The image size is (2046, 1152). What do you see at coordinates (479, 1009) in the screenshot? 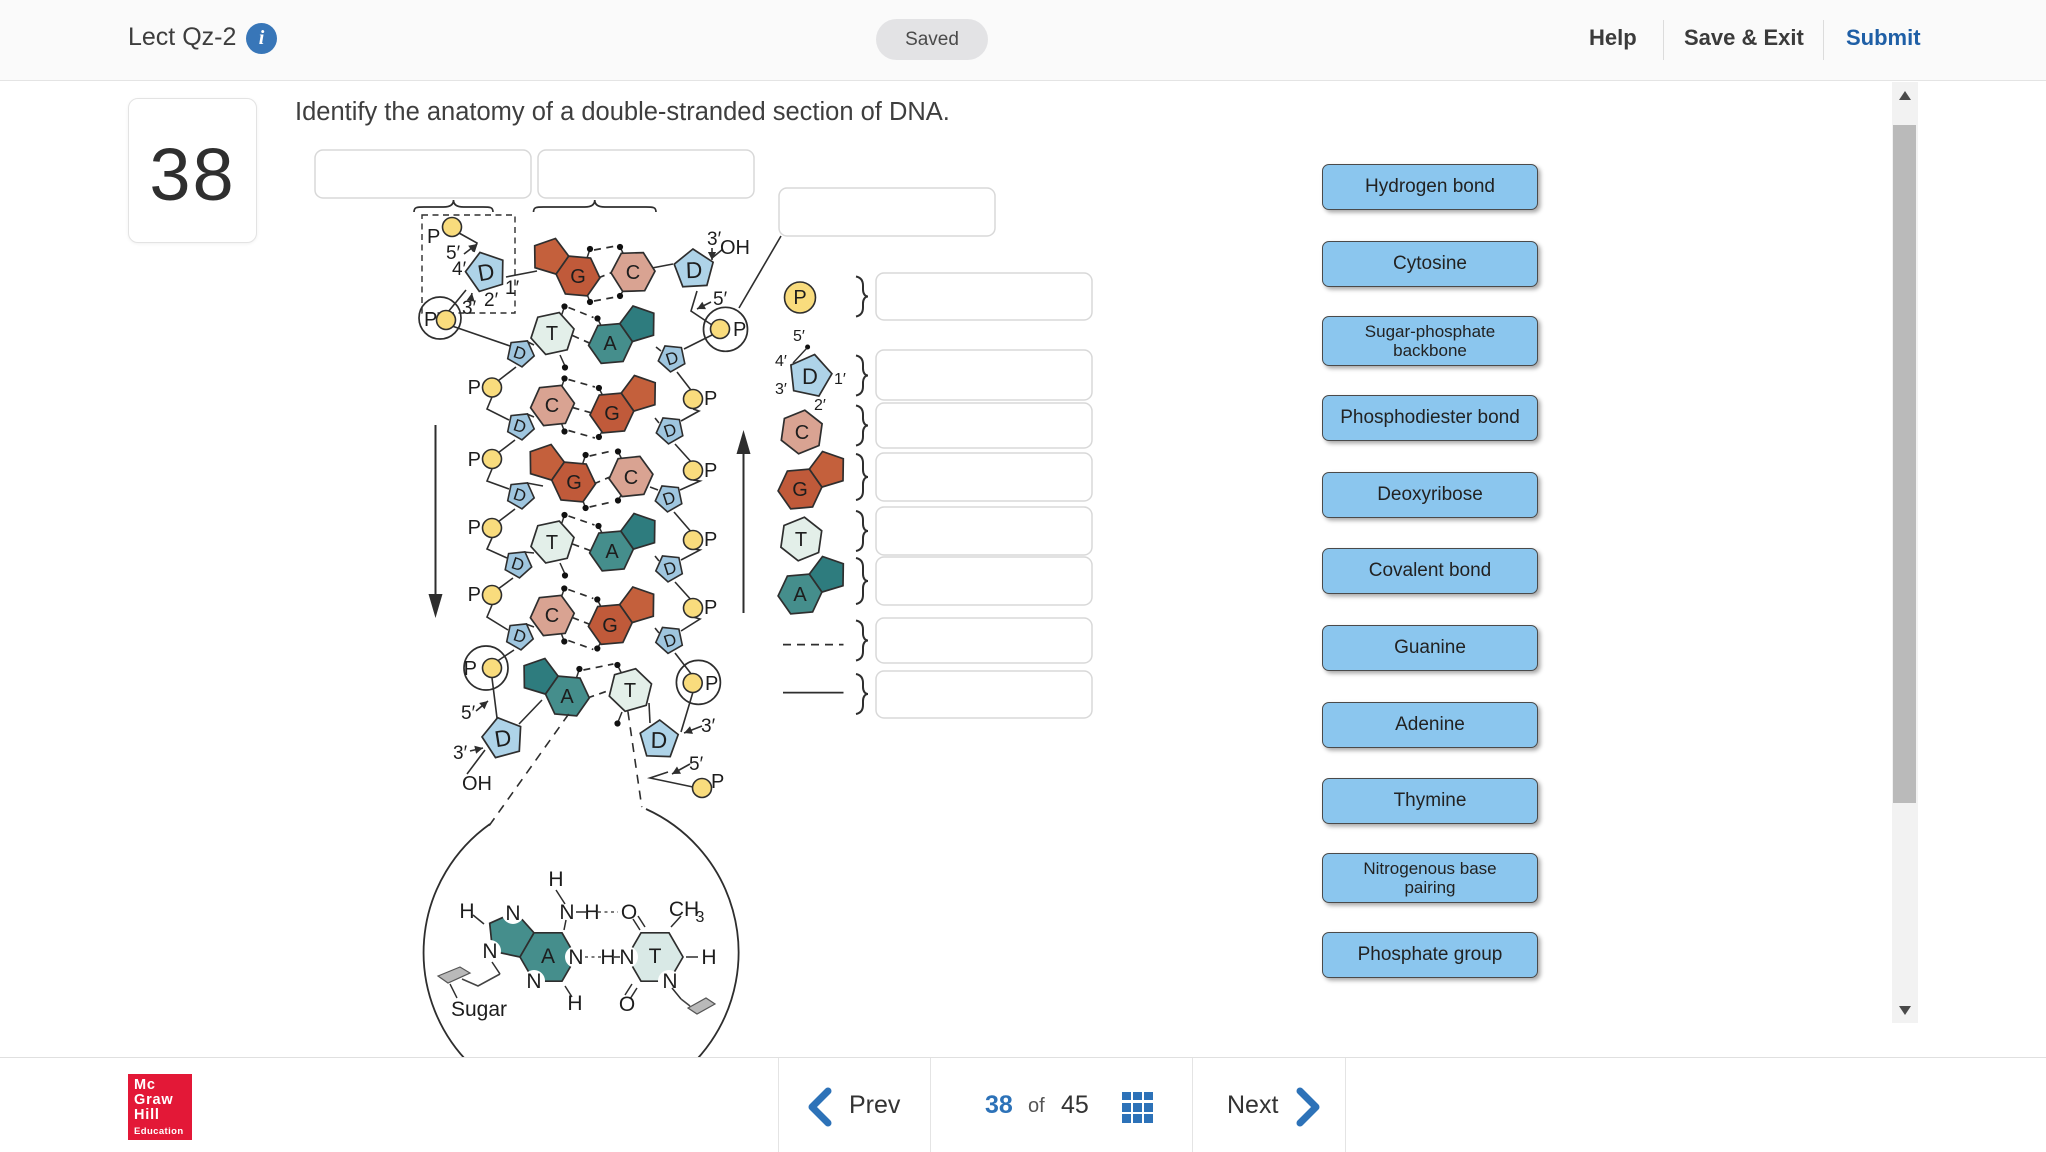
I see `svg-text: Sugar` at bounding box center [479, 1009].